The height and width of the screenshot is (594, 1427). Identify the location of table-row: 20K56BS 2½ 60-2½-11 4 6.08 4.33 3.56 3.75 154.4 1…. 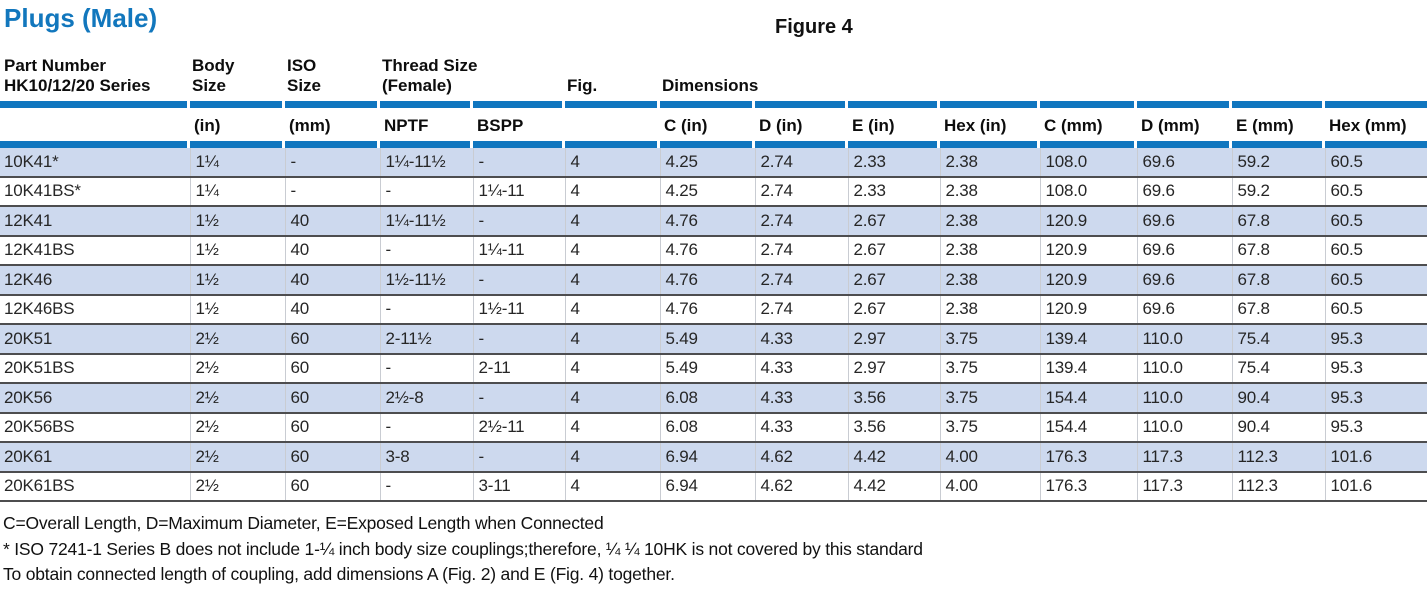
(713, 426).